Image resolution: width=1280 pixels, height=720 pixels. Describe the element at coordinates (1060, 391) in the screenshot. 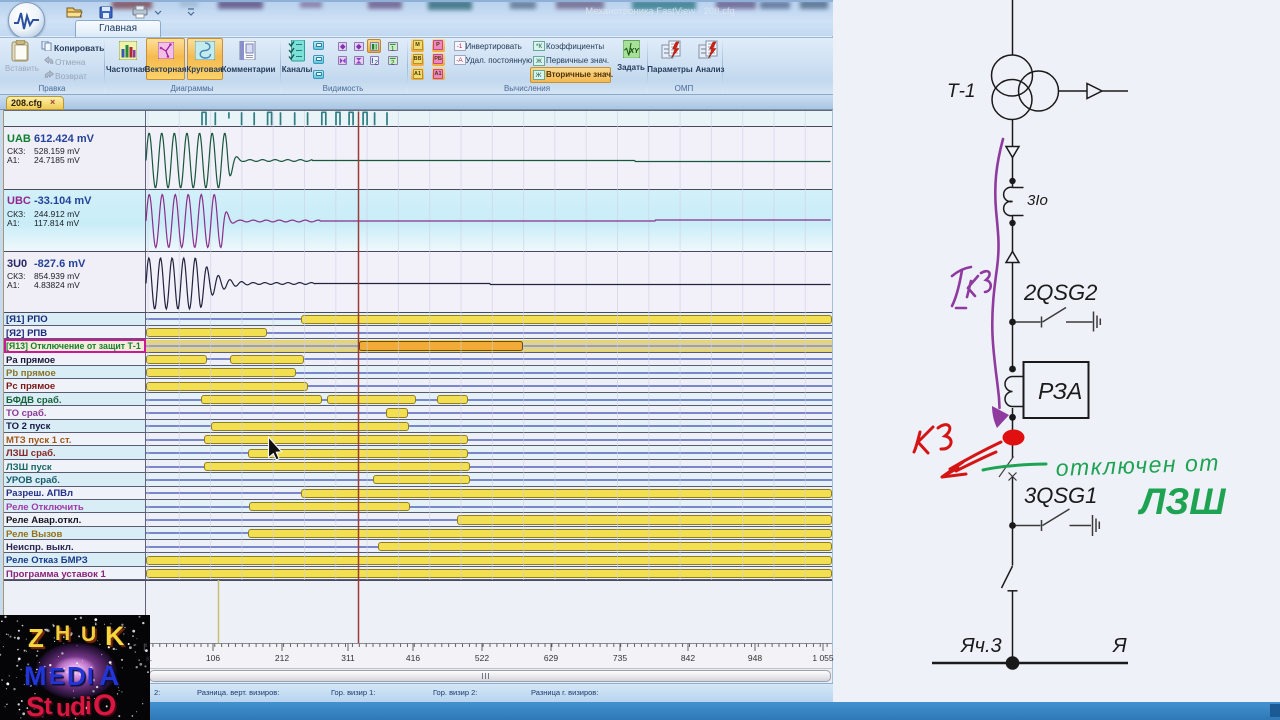

I see `svg-text: РЗА` at that location.